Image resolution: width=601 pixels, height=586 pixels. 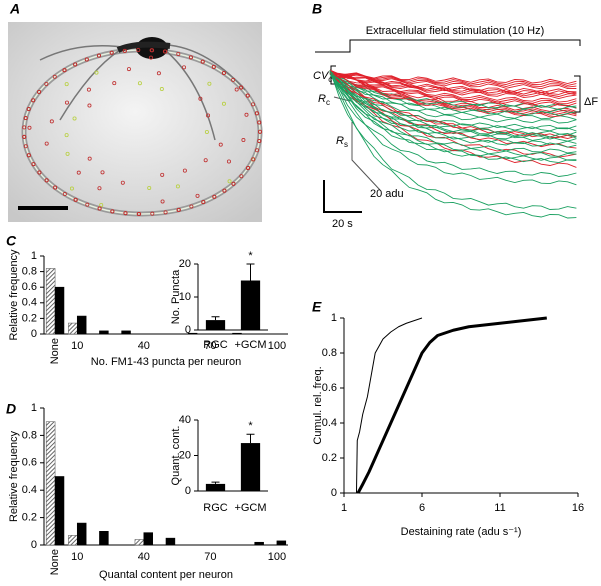 What do you see at coordinates (329, 423) in the screenshot?
I see `y-tick-label: 0.4` at bounding box center [329, 423].